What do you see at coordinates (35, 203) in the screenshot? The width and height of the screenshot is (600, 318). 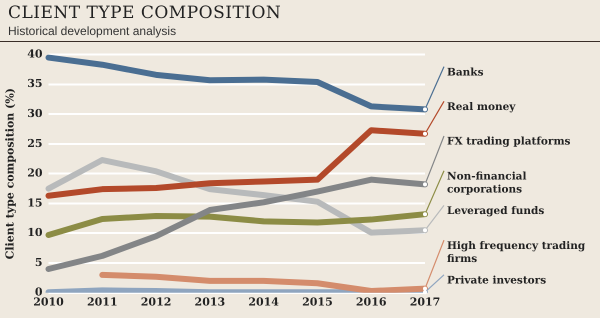 I see `y-tick-label: 15` at bounding box center [35, 203].